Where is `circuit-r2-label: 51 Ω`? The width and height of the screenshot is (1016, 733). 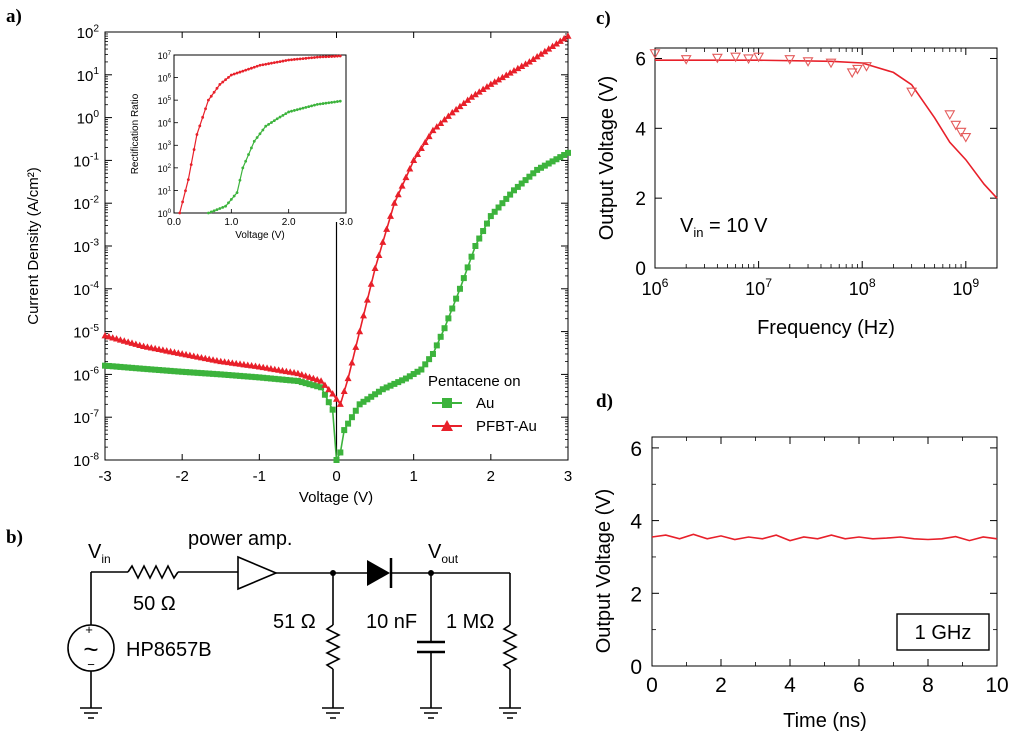
circuit-r2-label: 51 Ω is located at coordinates (294, 622).